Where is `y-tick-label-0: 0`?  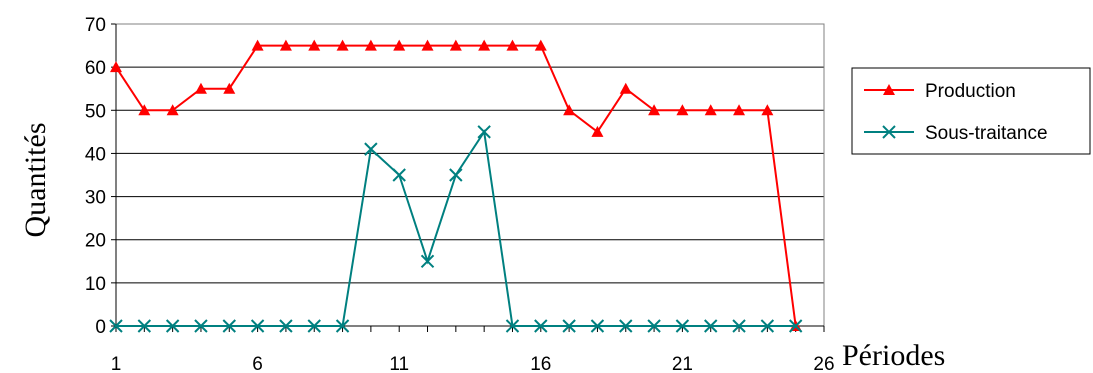 y-tick-label-0: 0 is located at coordinates (100, 327).